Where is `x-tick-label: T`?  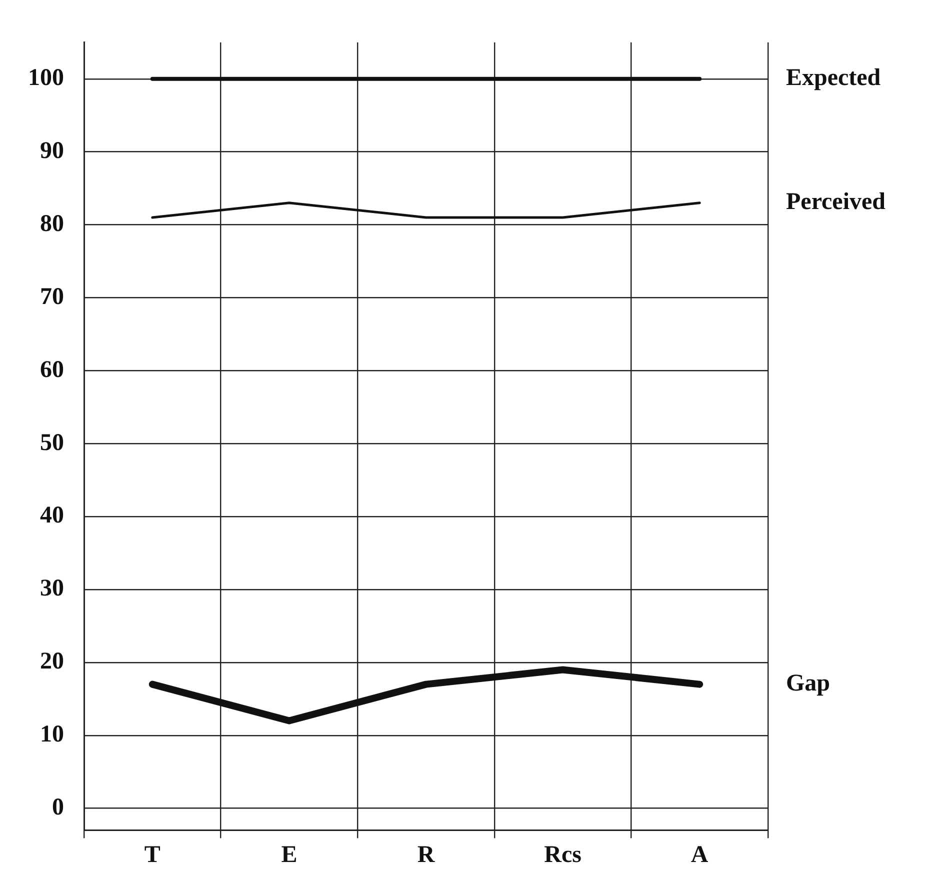
x-tick-label: T is located at coordinates (152, 855).